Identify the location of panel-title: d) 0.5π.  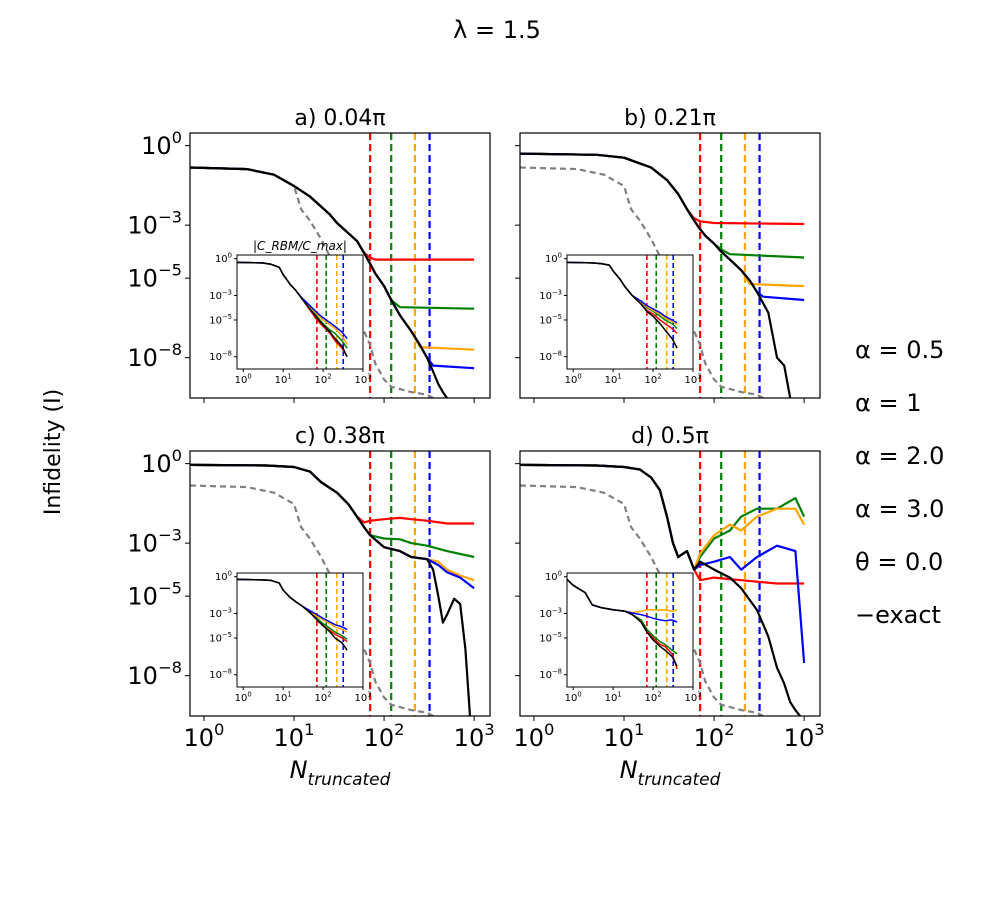
(670, 436).